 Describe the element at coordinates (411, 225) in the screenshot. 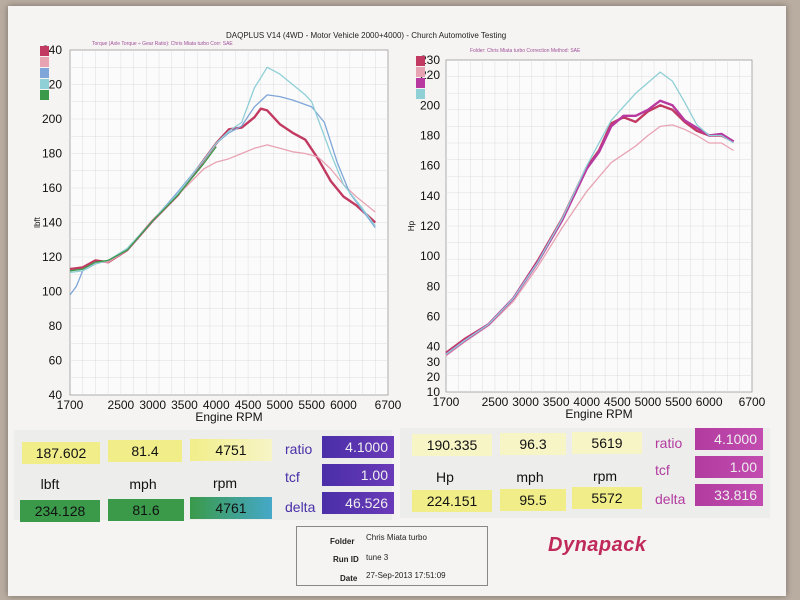

I see `y-axis-label: Hp` at that location.